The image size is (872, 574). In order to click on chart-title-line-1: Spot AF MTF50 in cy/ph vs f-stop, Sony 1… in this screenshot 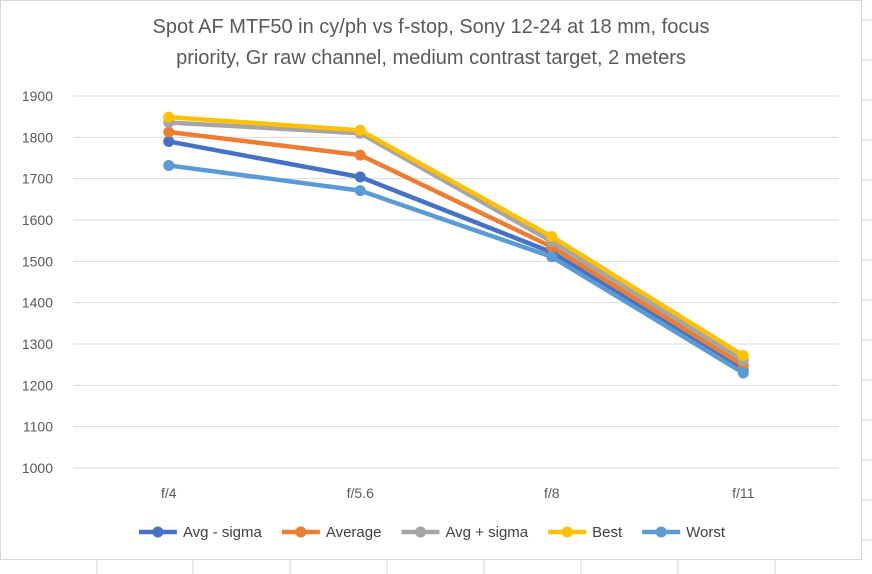, I will do `click(431, 27)`.